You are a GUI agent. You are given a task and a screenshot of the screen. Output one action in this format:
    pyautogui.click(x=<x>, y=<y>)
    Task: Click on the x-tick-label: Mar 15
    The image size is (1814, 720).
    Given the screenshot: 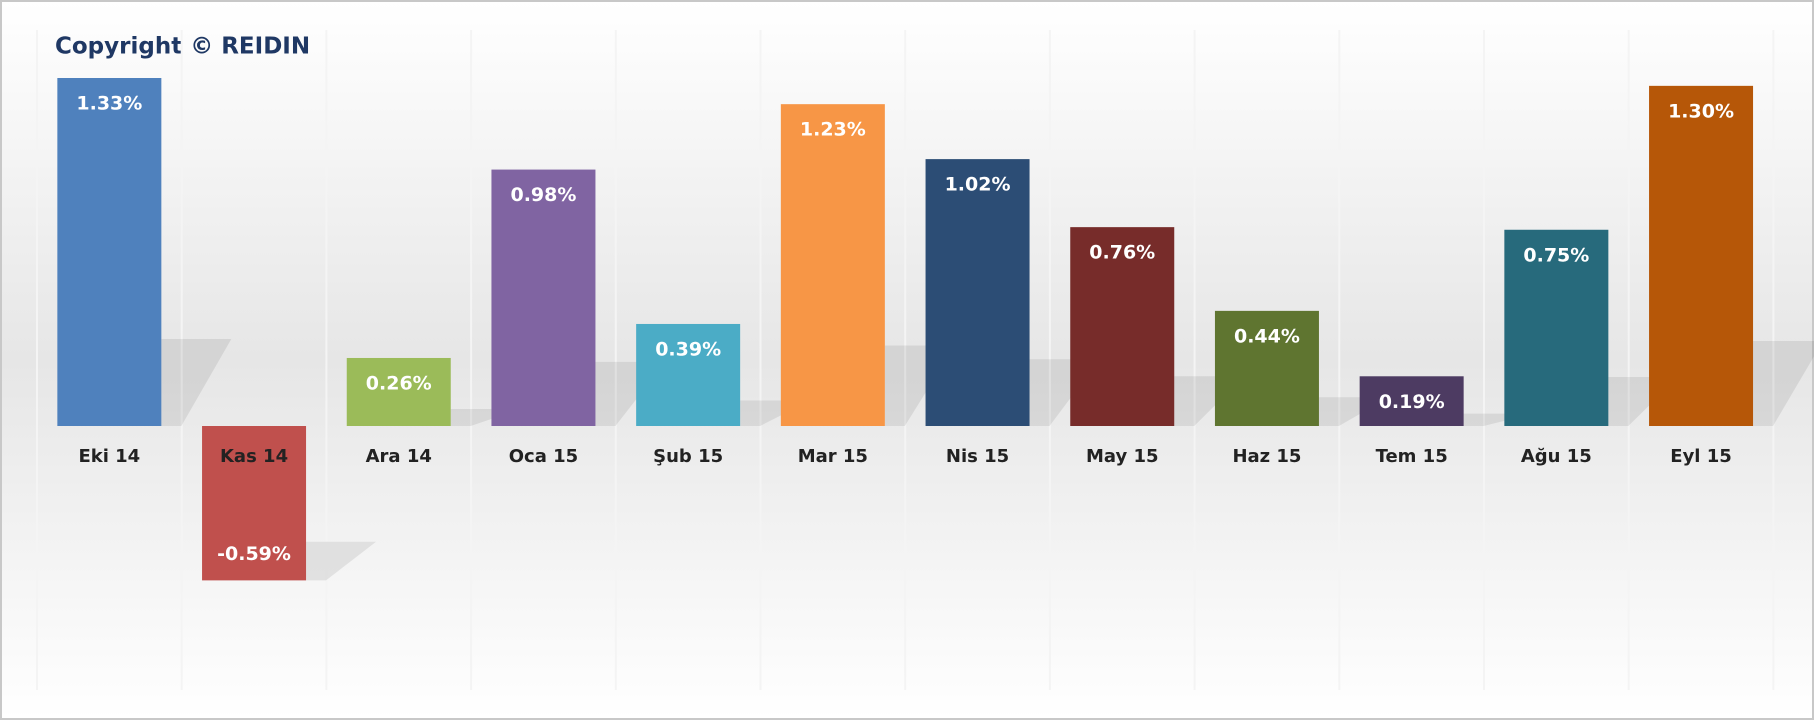 What is the action you would take?
    pyautogui.click(x=833, y=456)
    